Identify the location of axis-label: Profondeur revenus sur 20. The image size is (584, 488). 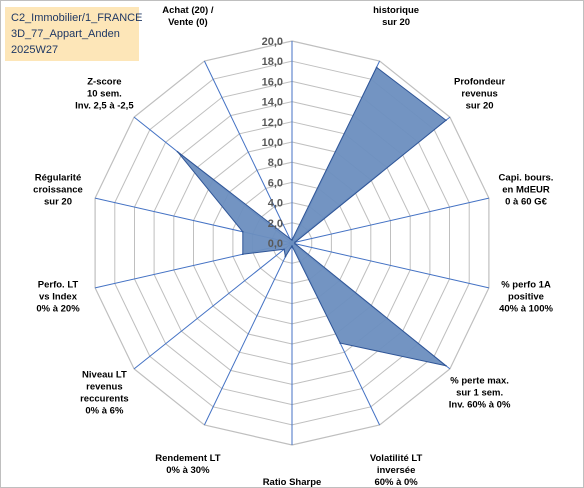
(479, 93).